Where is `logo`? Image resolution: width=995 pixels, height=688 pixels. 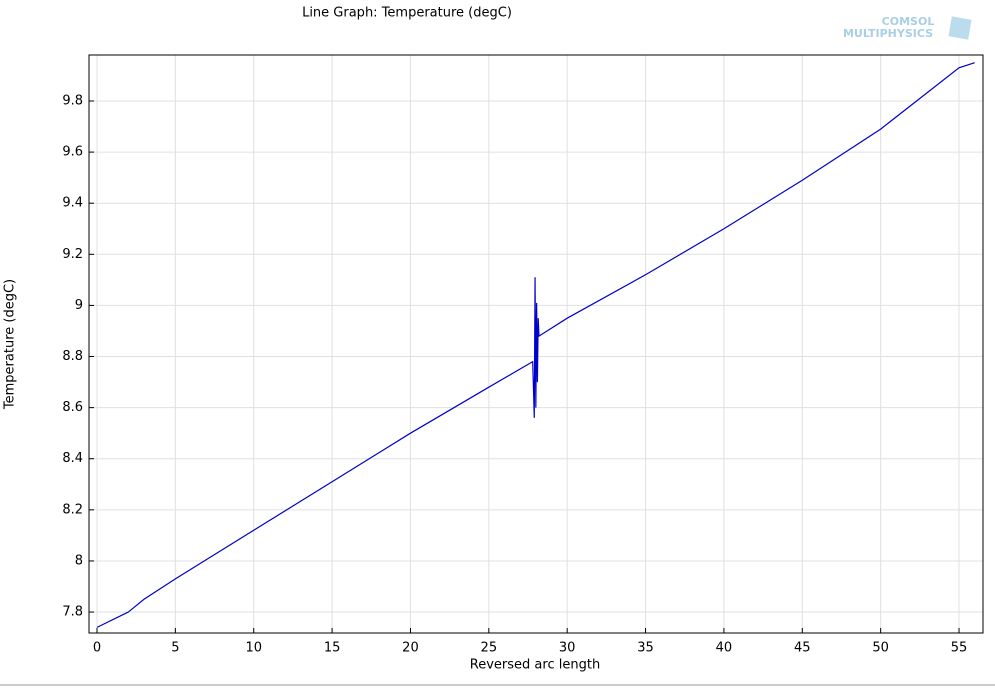 logo is located at coordinates (960, 28).